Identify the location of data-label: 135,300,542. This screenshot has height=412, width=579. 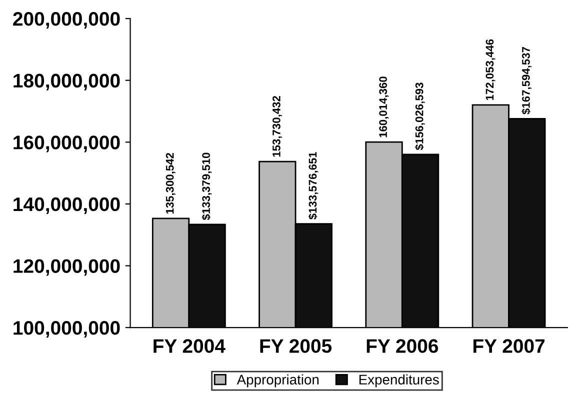
(171, 183).